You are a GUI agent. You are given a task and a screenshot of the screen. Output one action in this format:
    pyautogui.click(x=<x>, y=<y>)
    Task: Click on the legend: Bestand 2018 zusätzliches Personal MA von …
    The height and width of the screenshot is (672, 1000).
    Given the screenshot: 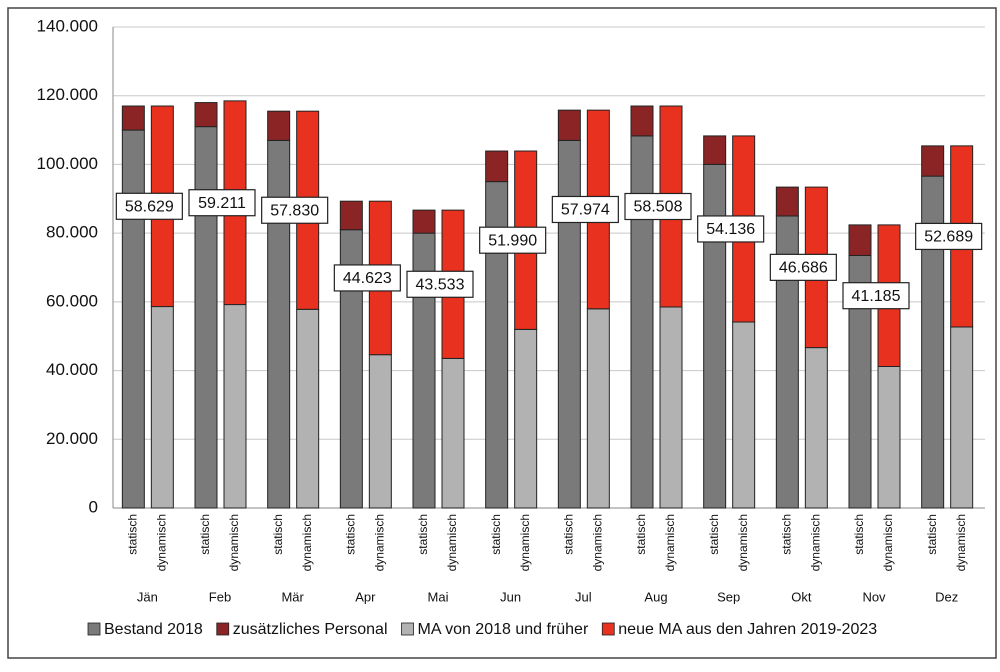 What is the action you would take?
    pyautogui.click(x=482, y=629)
    